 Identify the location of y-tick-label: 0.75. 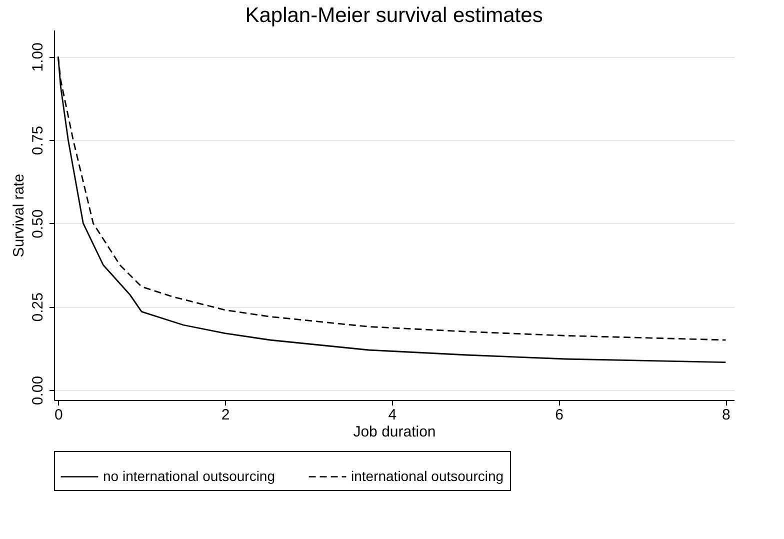
(38, 141).